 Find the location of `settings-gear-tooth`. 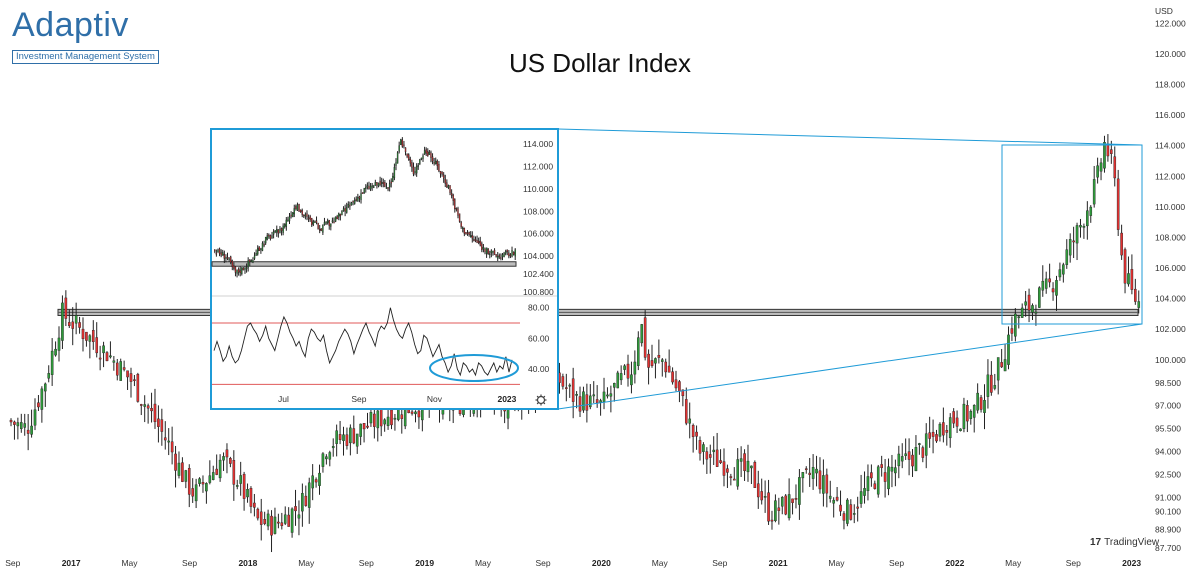

settings-gear-tooth is located at coordinates (544, 396).